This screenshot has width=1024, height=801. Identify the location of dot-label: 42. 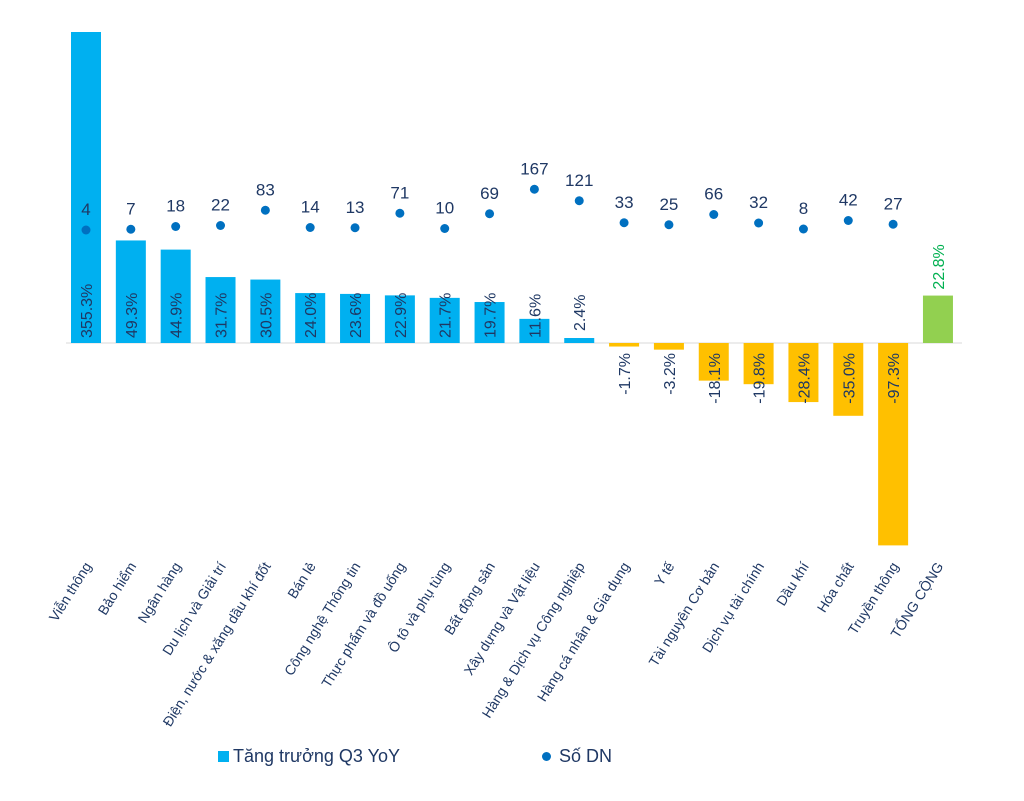
(848, 200).